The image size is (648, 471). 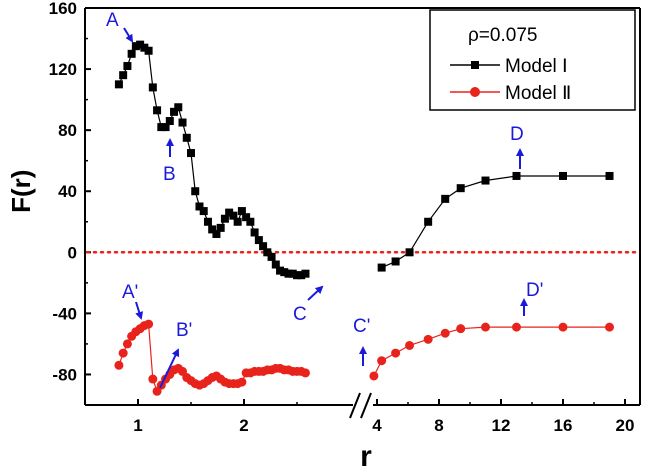 What do you see at coordinates (361, 326) in the screenshot?
I see `annotation-label: C'` at bounding box center [361, 326].